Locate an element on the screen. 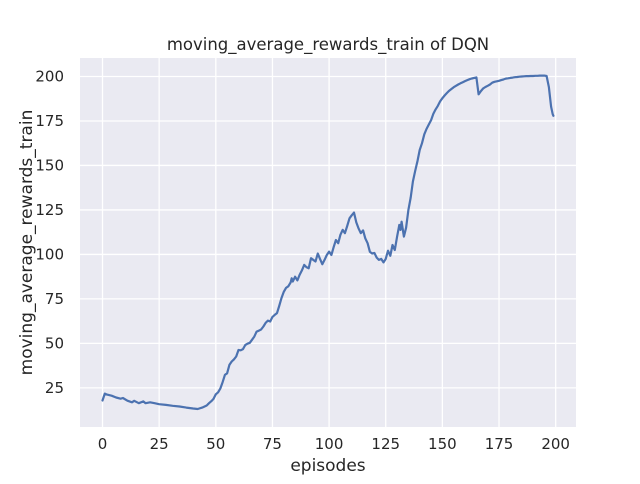  x-tick-labels: 0 25 50 75 100 125 150 175 200 is located at coordinates (334, 444).